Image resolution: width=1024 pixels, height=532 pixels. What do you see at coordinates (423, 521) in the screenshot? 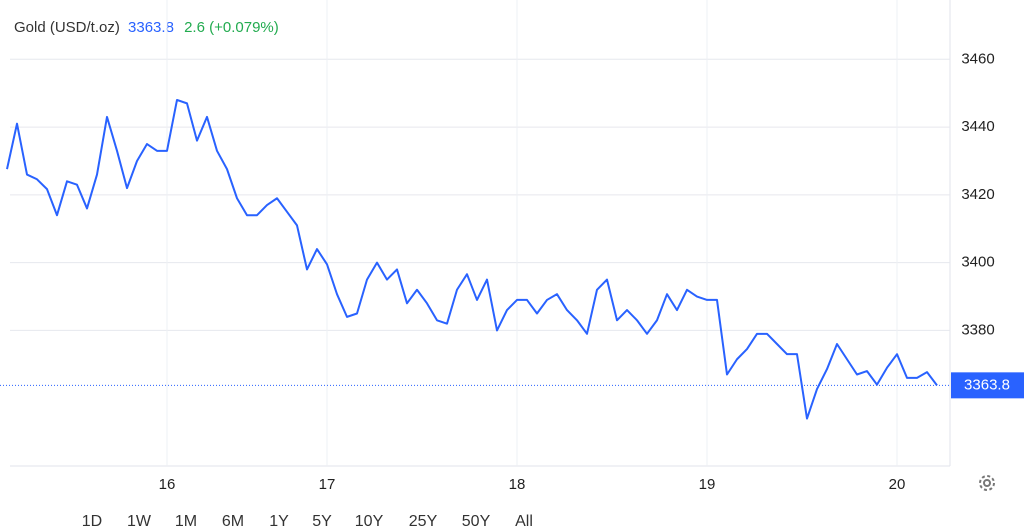
I see `range-button: 25Y` at bounding box center [423, 521].